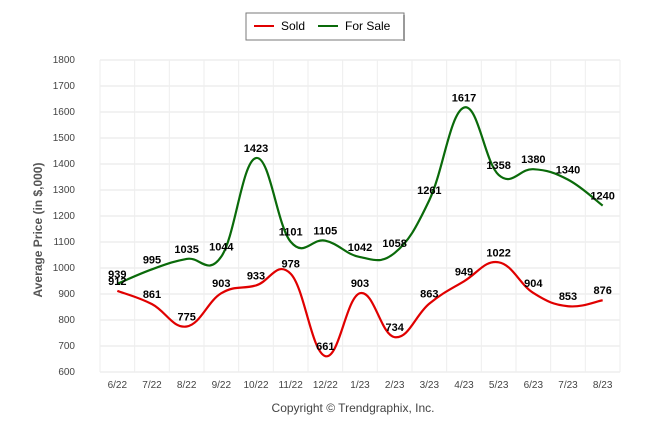 This screenshot has height=434, width=646. What do you see at coordinates (568, 171) in the screenshot?
I see `data-label: 1340` at bounding box center [568, 171].